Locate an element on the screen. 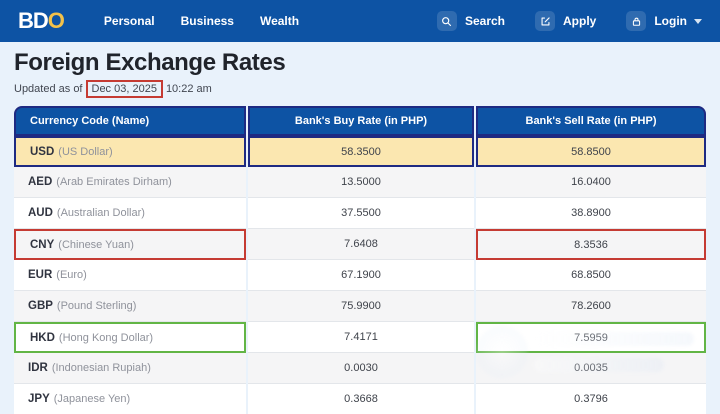  lock-icon is located at coordinates (636, 21).